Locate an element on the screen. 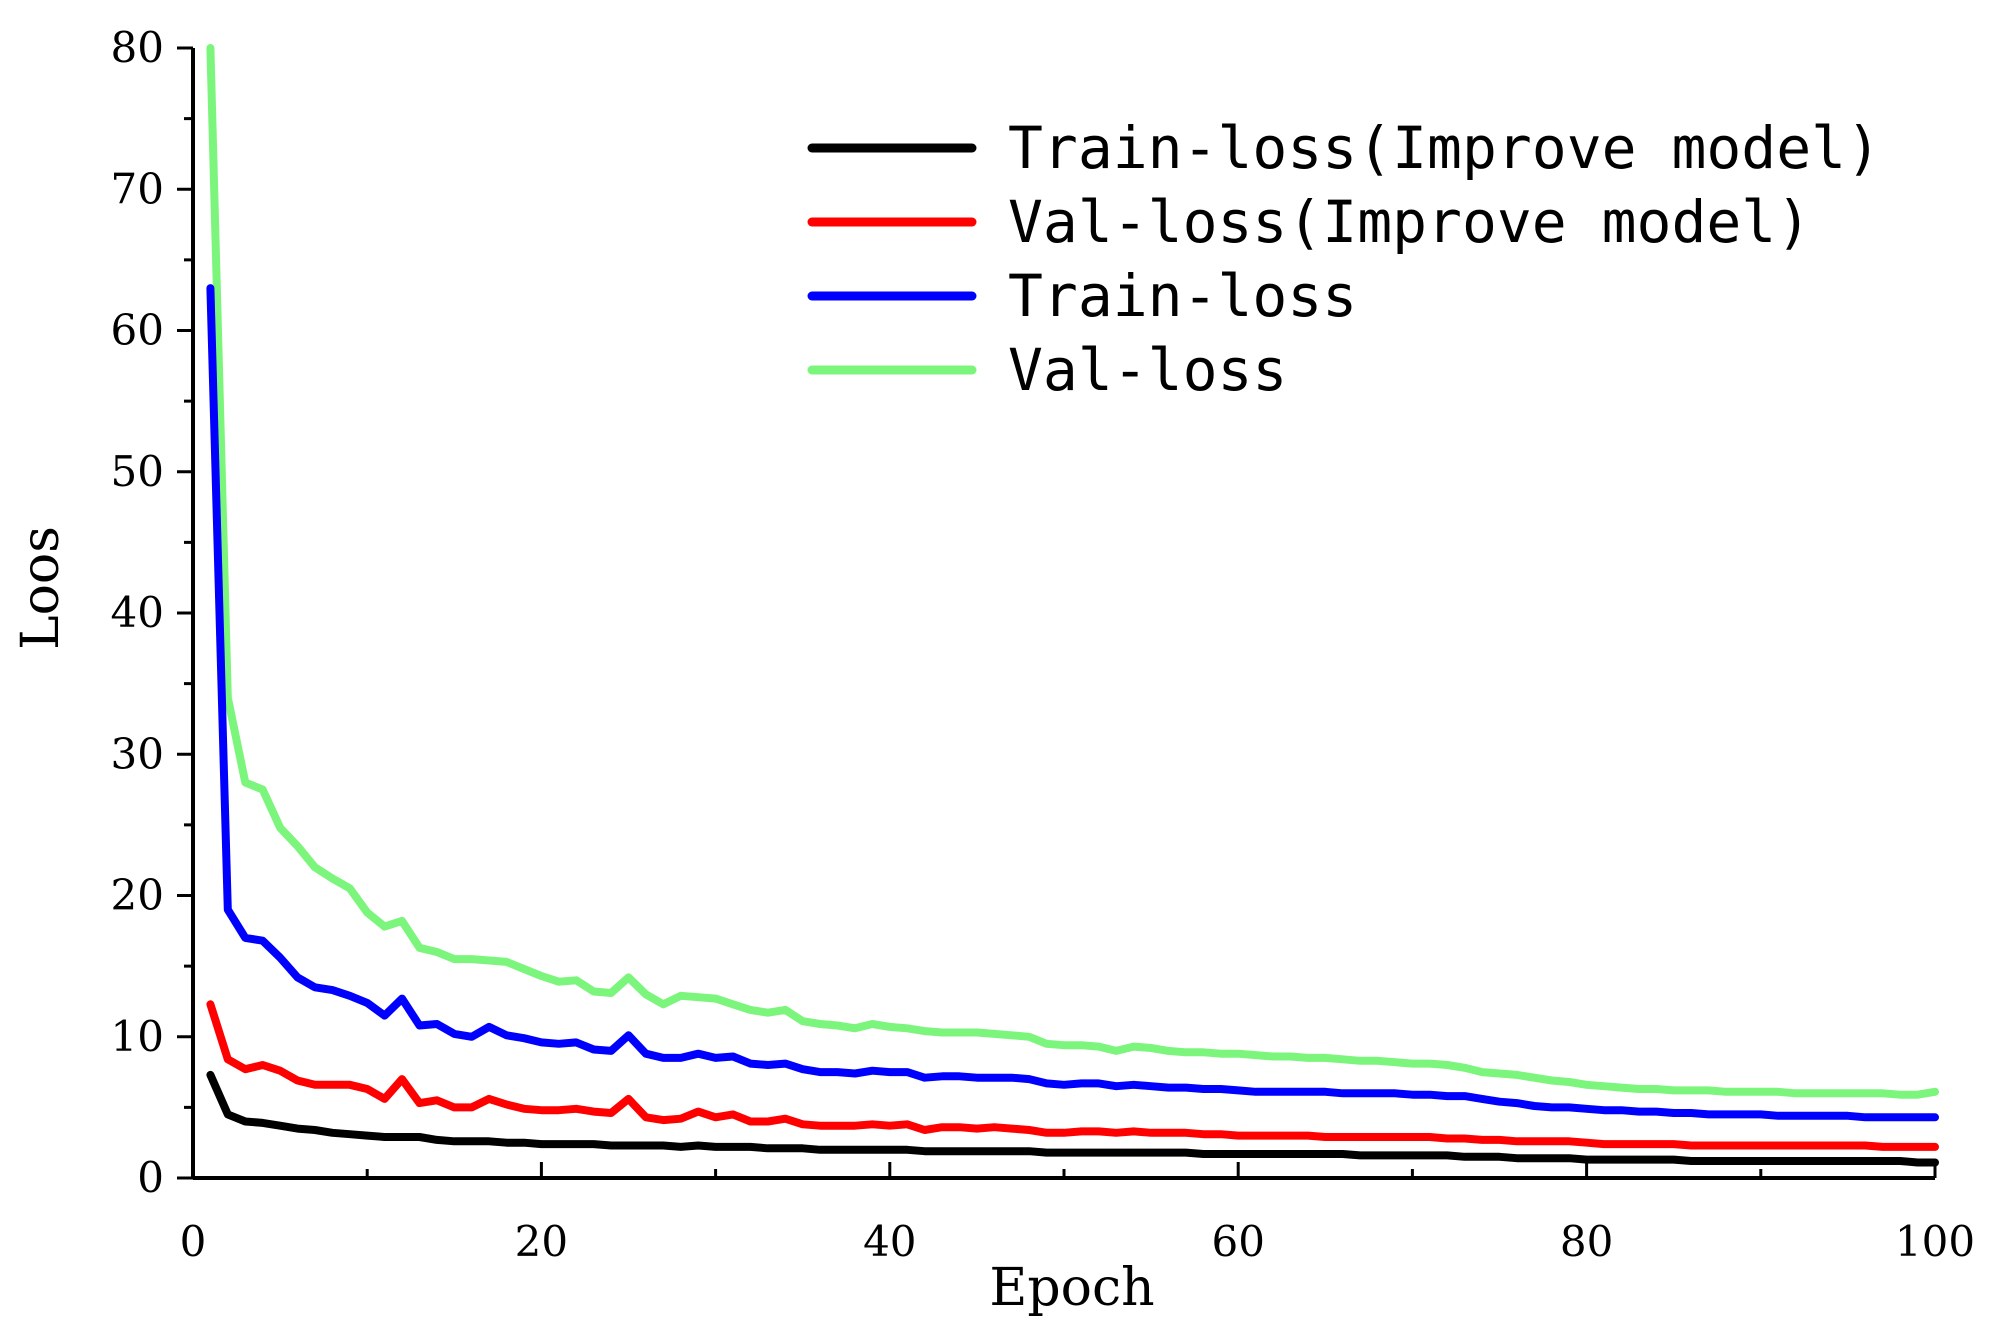  y-tick-label: 20 is located at coordinates (137, 895).